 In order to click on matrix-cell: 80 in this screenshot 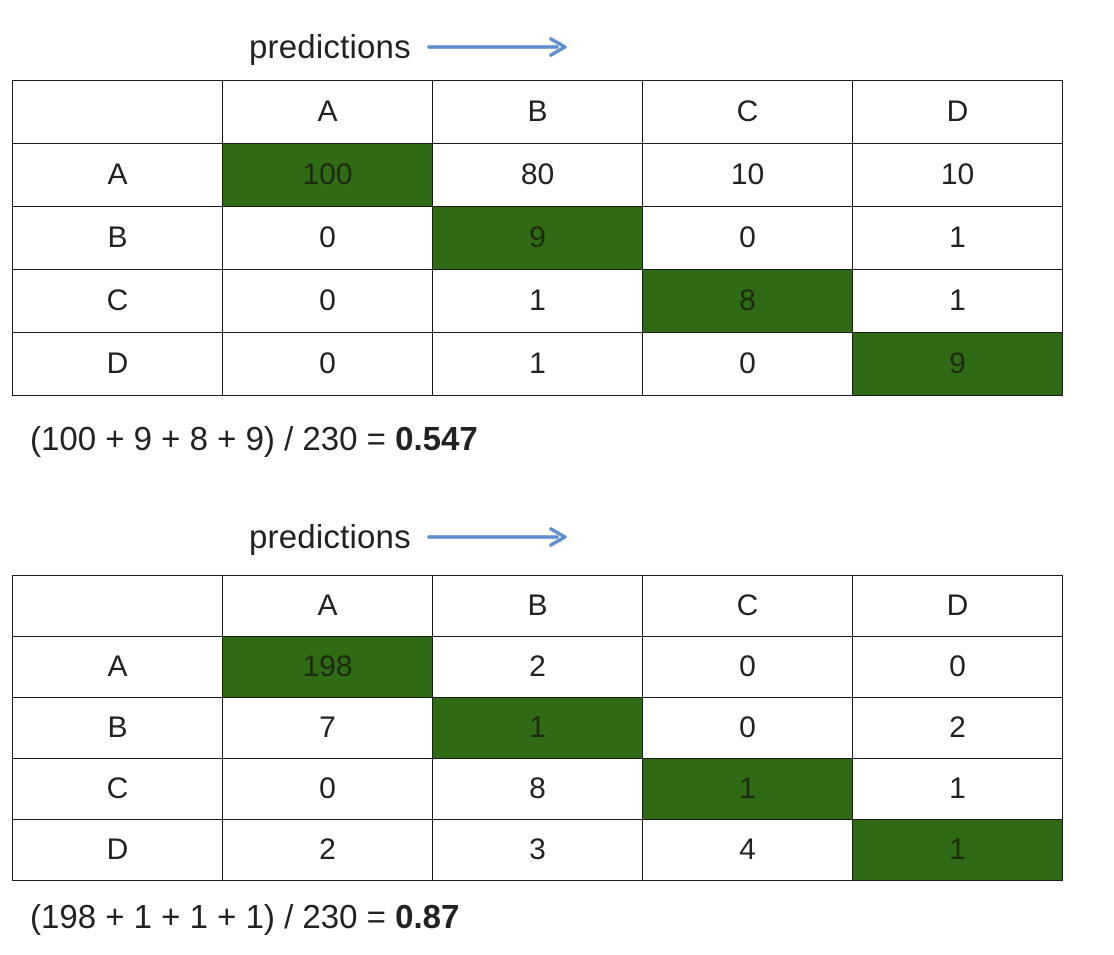, I will do `click(537, 175)`.